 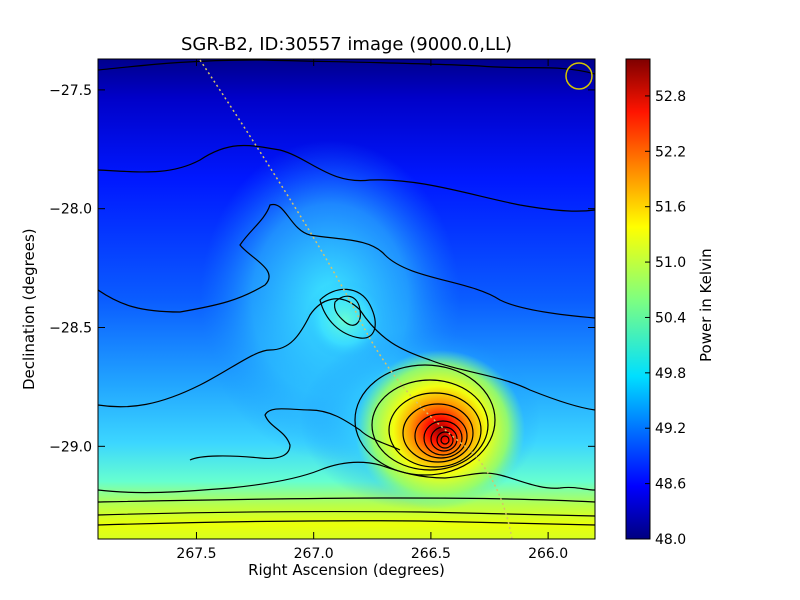 What do you see at coordinates (548, 554) in the screenshot?
I see `x-tick-label: 266.0` at bounding box center [548, 554].